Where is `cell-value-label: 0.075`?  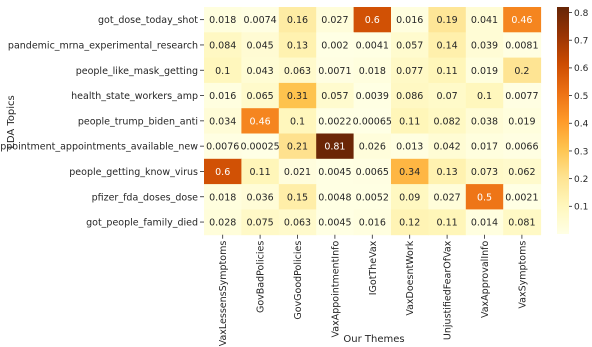 cell-value-label: 0.075 is located at coordinates (259, 223).